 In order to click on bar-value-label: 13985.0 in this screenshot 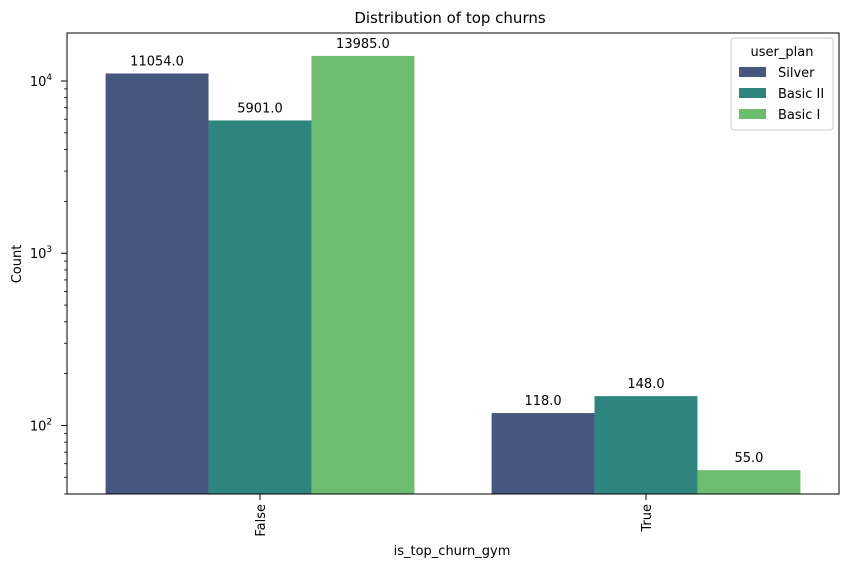, I will do `click(363, 44)`.